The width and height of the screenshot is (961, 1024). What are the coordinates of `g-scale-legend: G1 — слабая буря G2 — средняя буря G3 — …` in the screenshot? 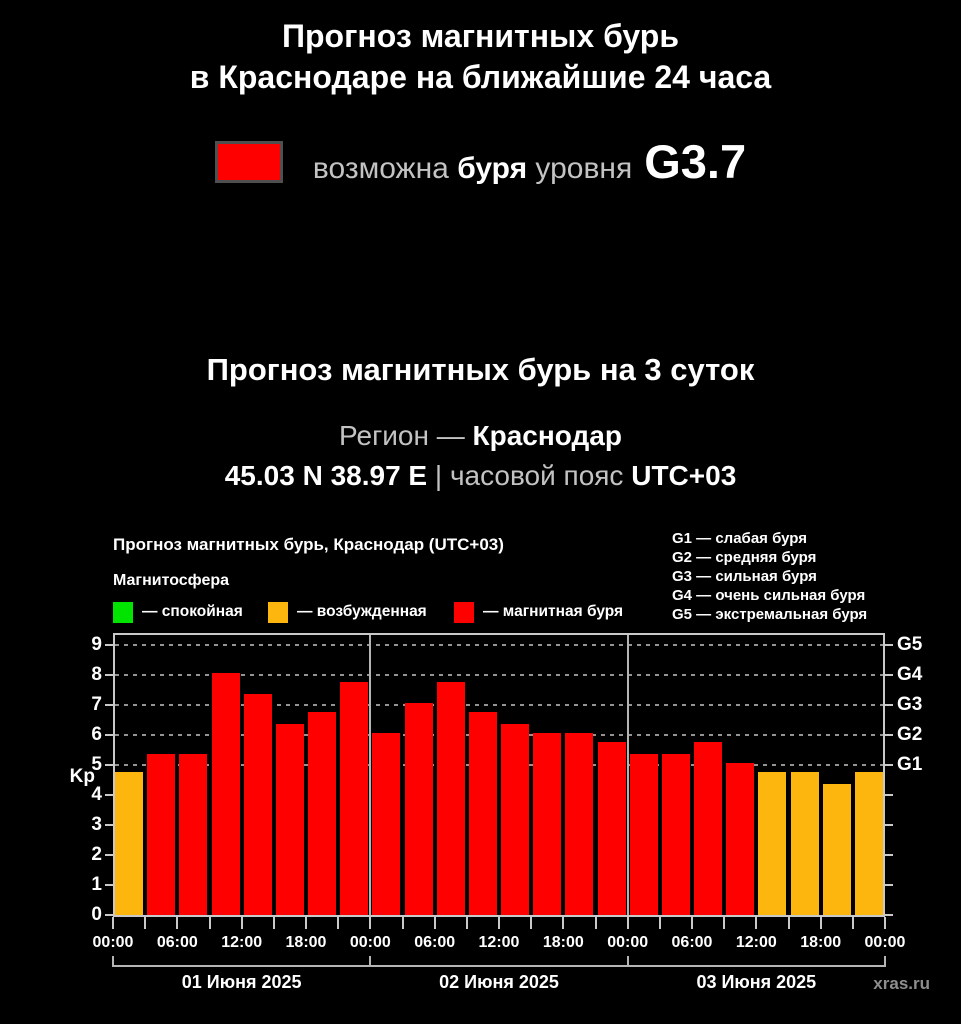 It's located at (769, 576).